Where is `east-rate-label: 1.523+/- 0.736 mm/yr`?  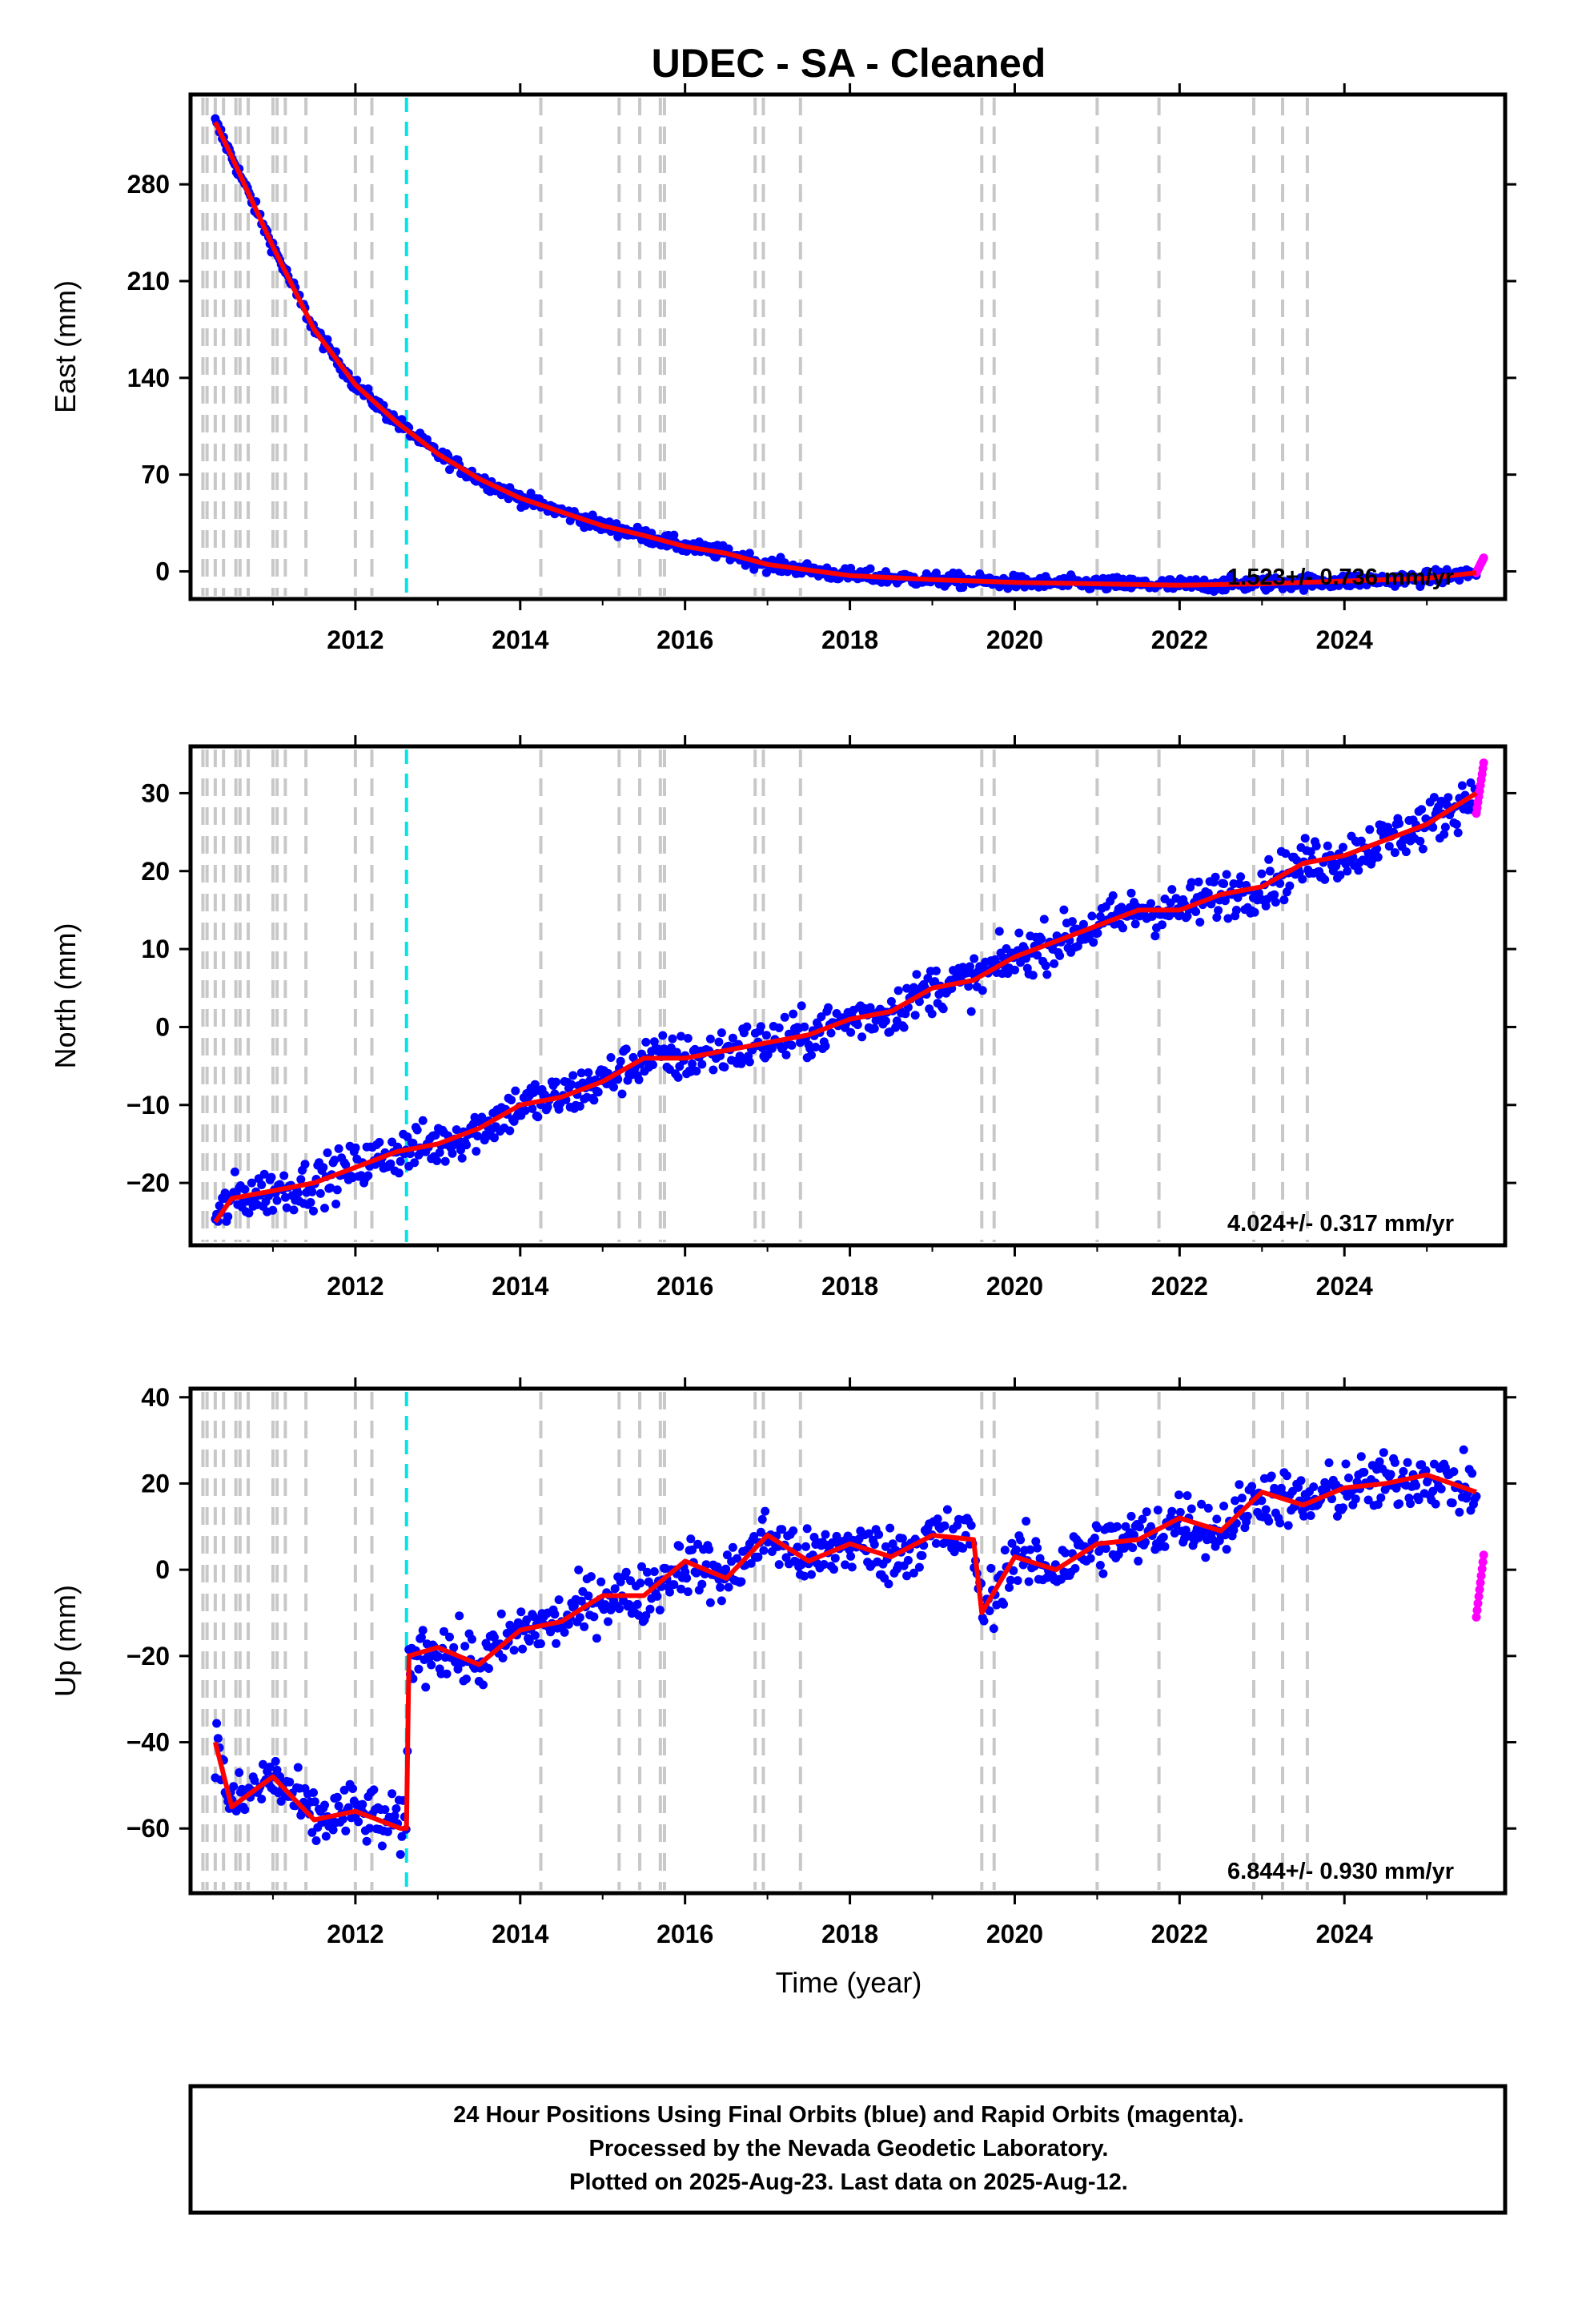 east-rate-label: 1.523+/- 0.736 mm/yr is located at coordinates (1340, 577).